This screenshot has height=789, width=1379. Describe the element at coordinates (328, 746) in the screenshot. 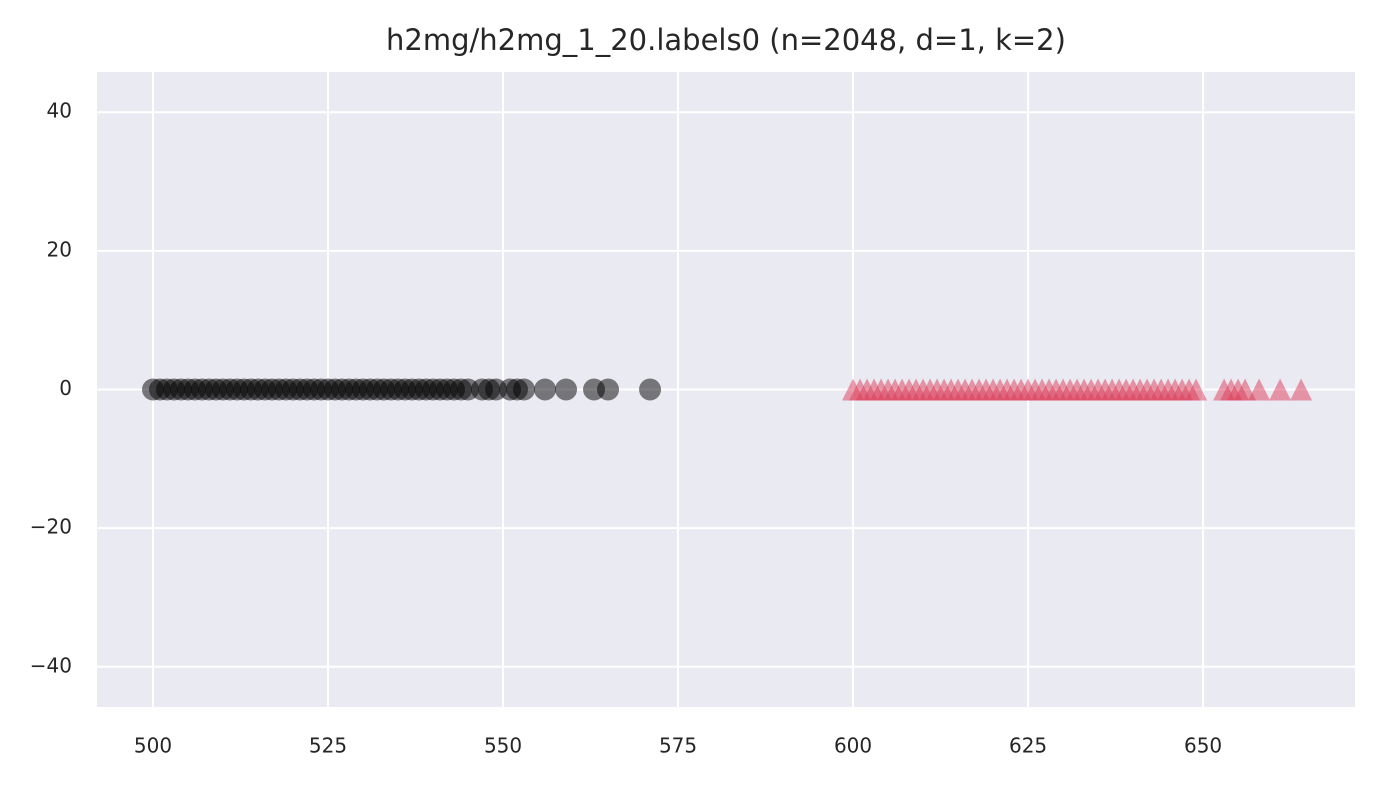

I see `x-tick-label: 525` at that location.